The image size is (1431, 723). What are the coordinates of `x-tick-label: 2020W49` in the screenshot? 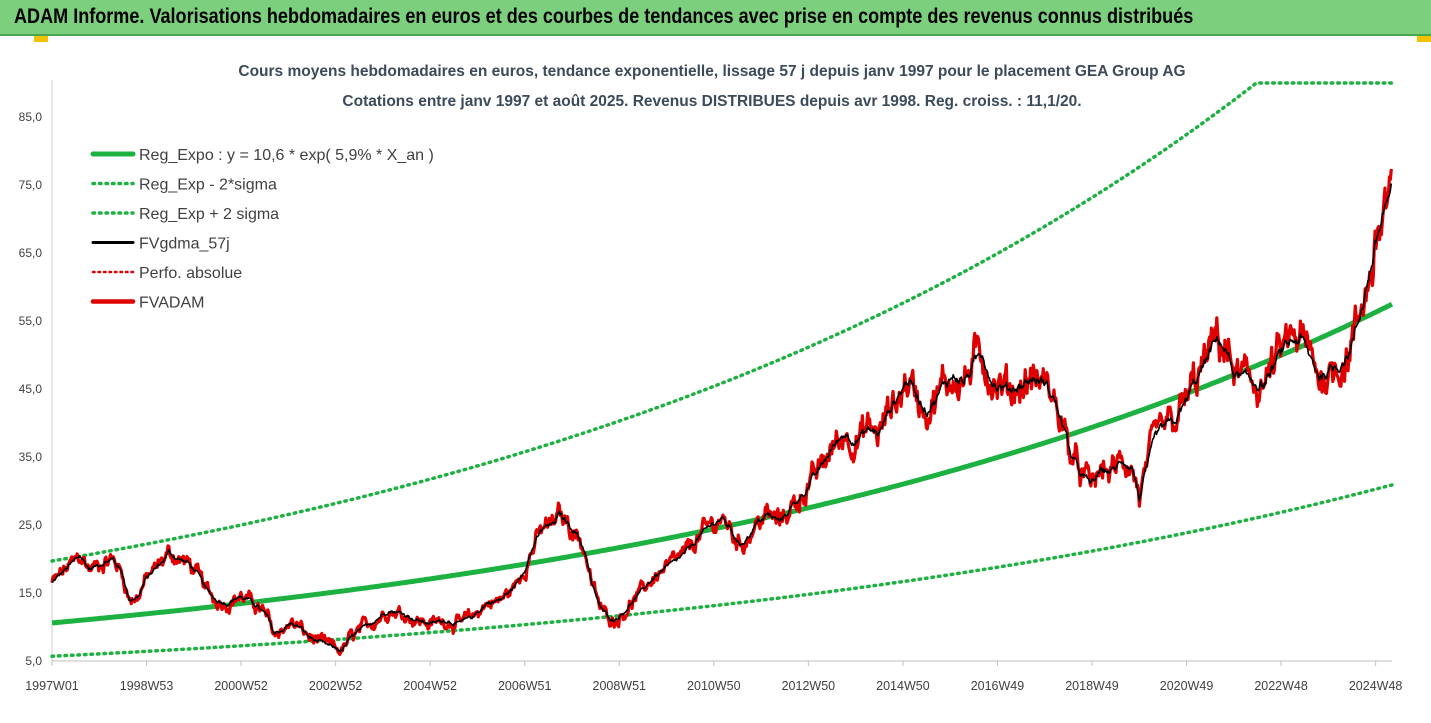 It's located at (1187, 686).